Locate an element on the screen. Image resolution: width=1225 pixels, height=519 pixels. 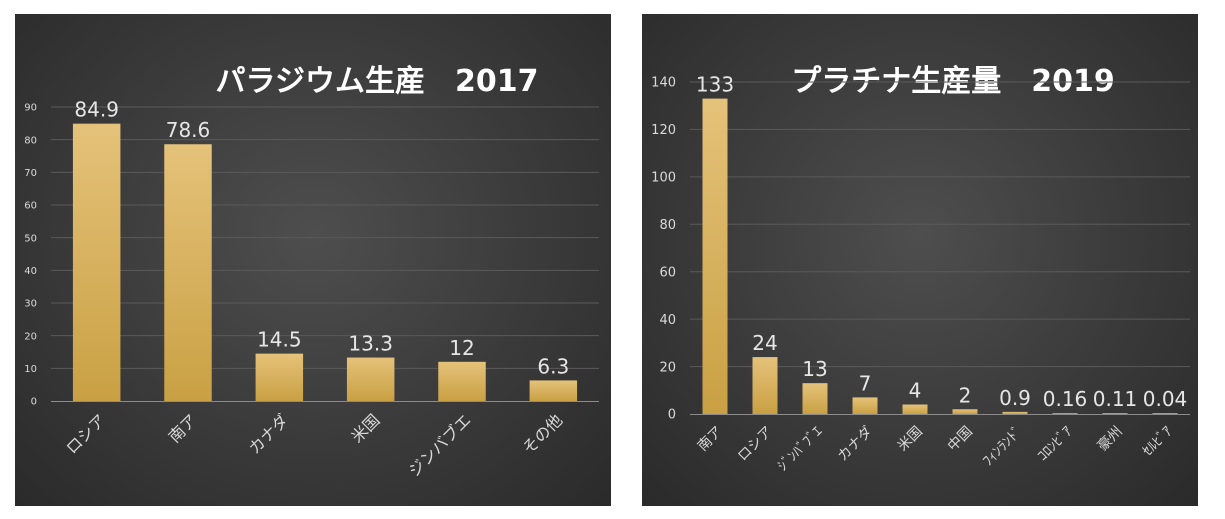
data-label: 2 is located at coordinates (965, 395).